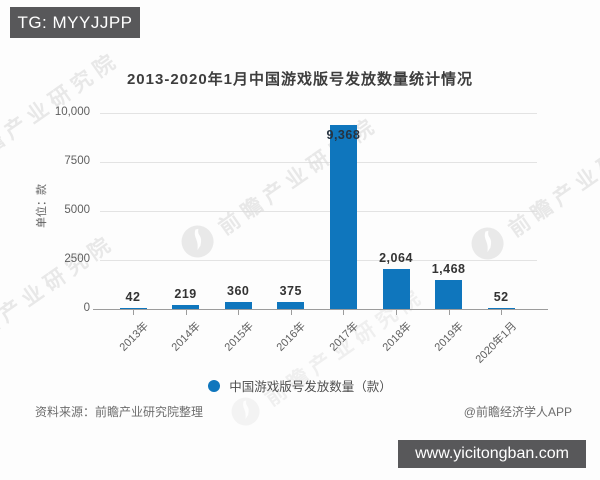 The image size is (600, 480). I want to click on x-tick-label: 2014年, so click(186, 337).